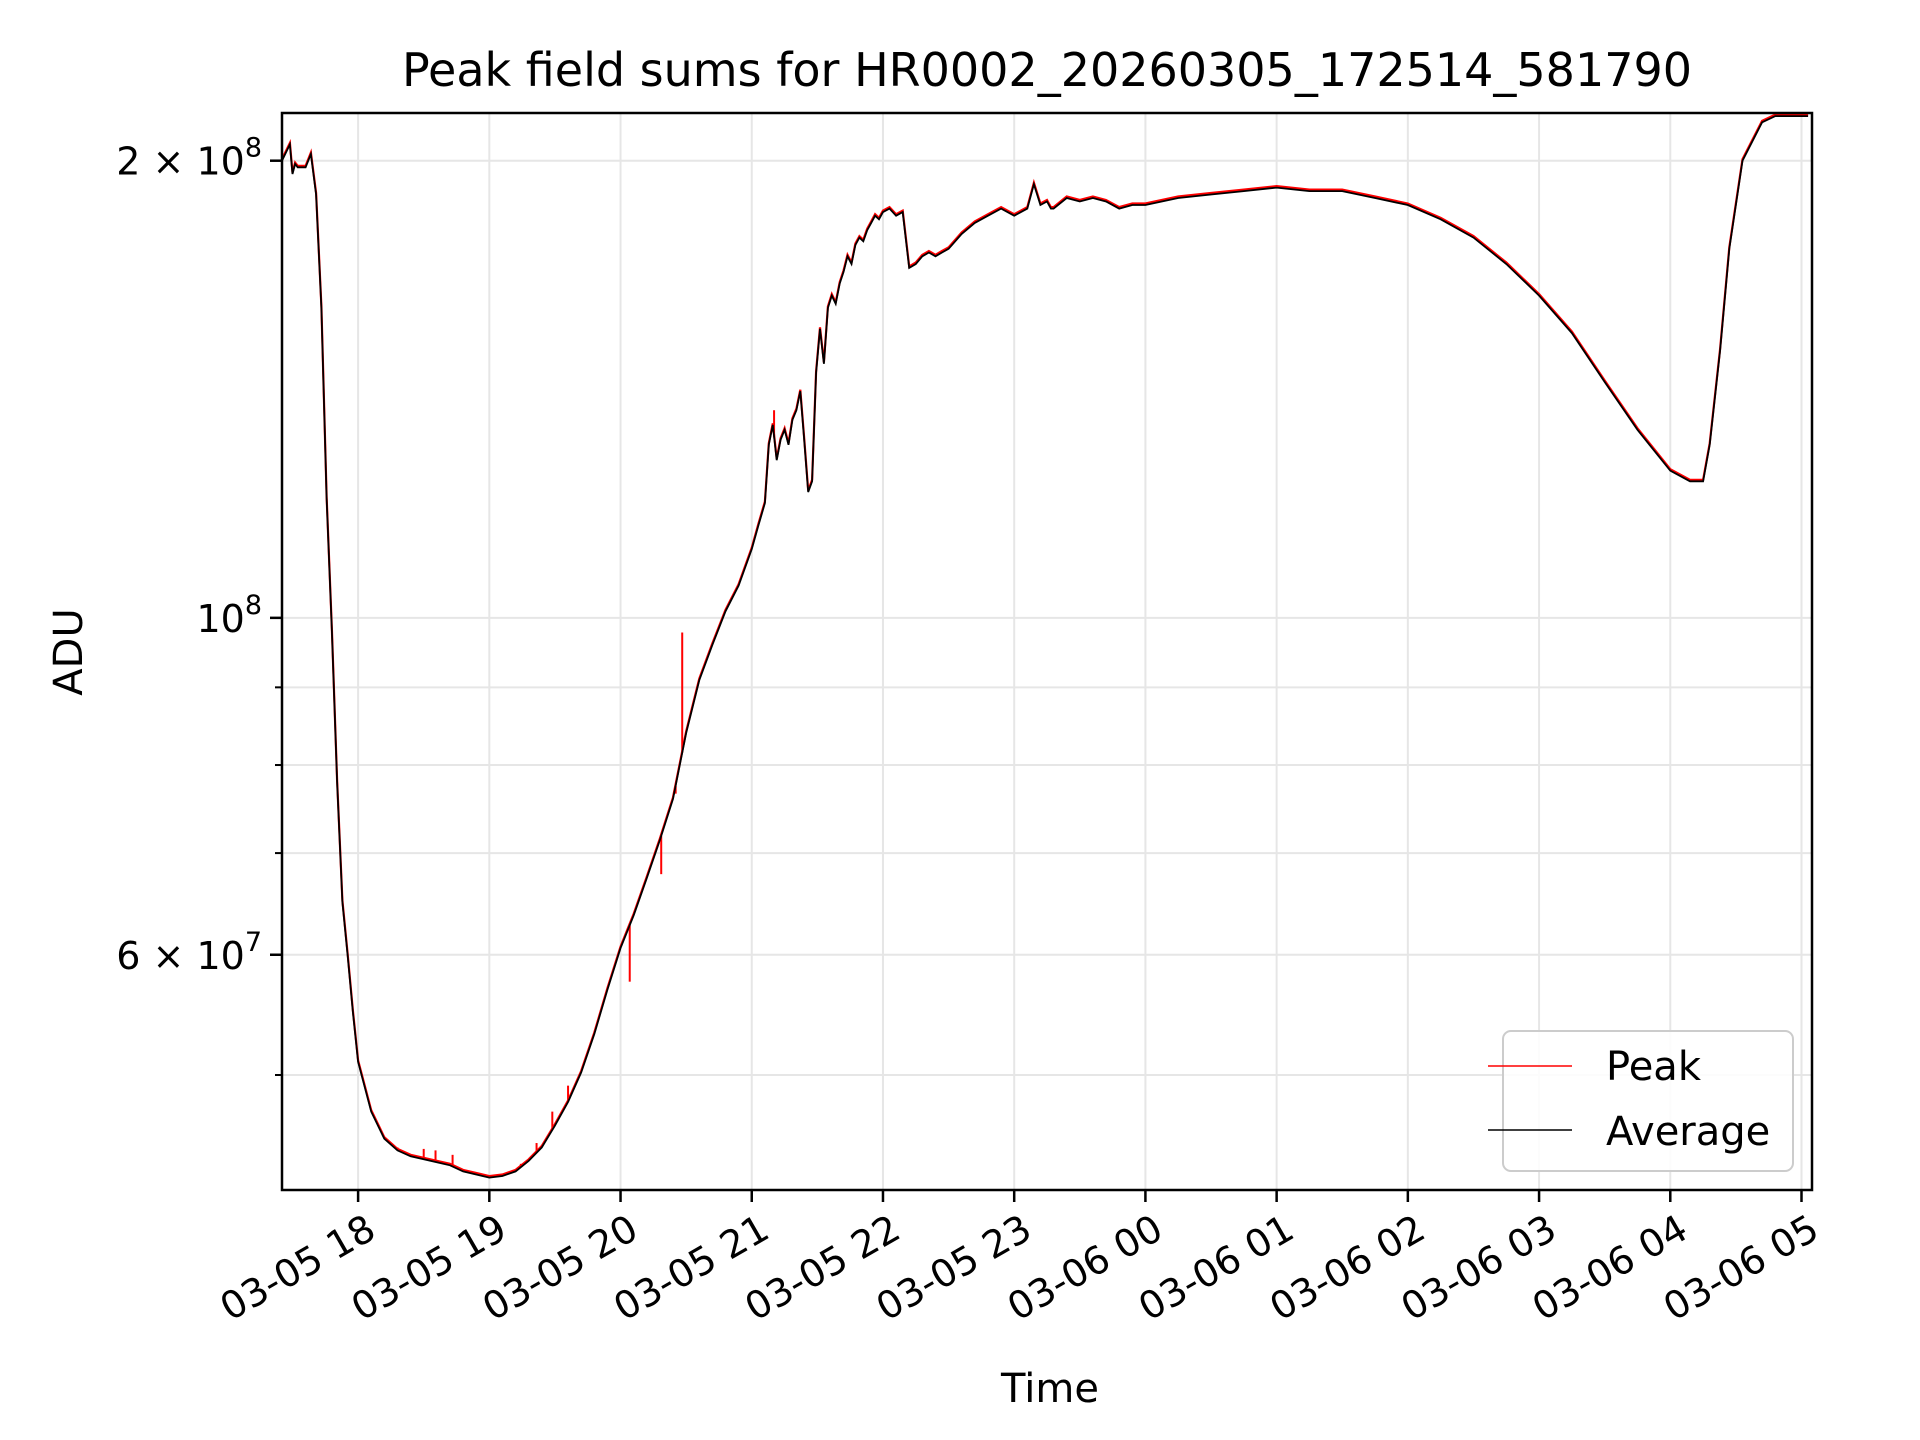 This screenshot has height=1440, width=1920. What do you see at coordinates (1049, 1389) in the screenshot?
I see `x-axis-label: Time` at bounding box center [1049, 1389].